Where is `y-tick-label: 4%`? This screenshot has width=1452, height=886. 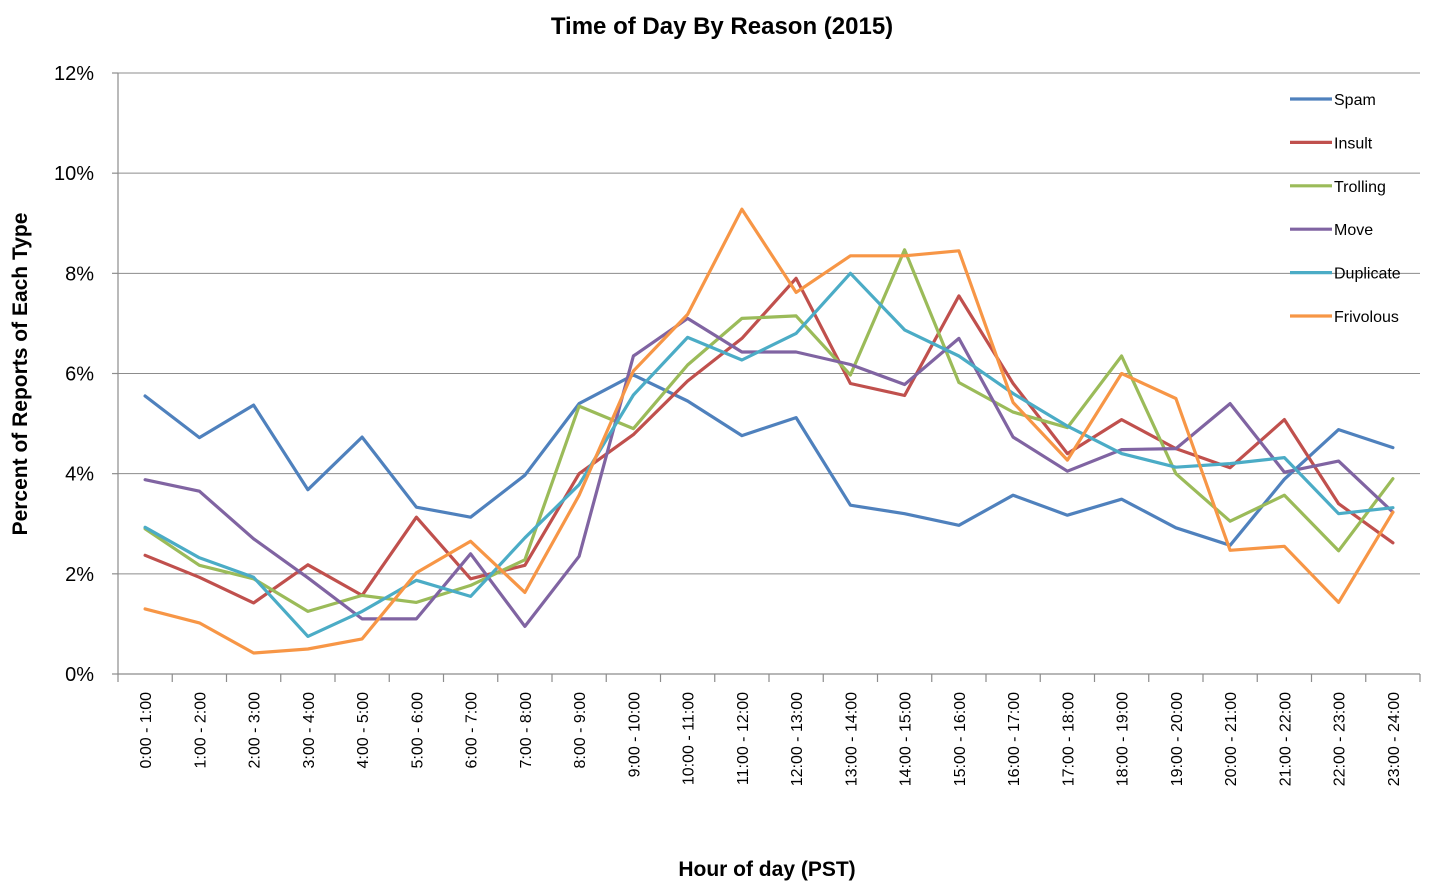 y-tick-label: 4% is located at coordinates (79, 475).